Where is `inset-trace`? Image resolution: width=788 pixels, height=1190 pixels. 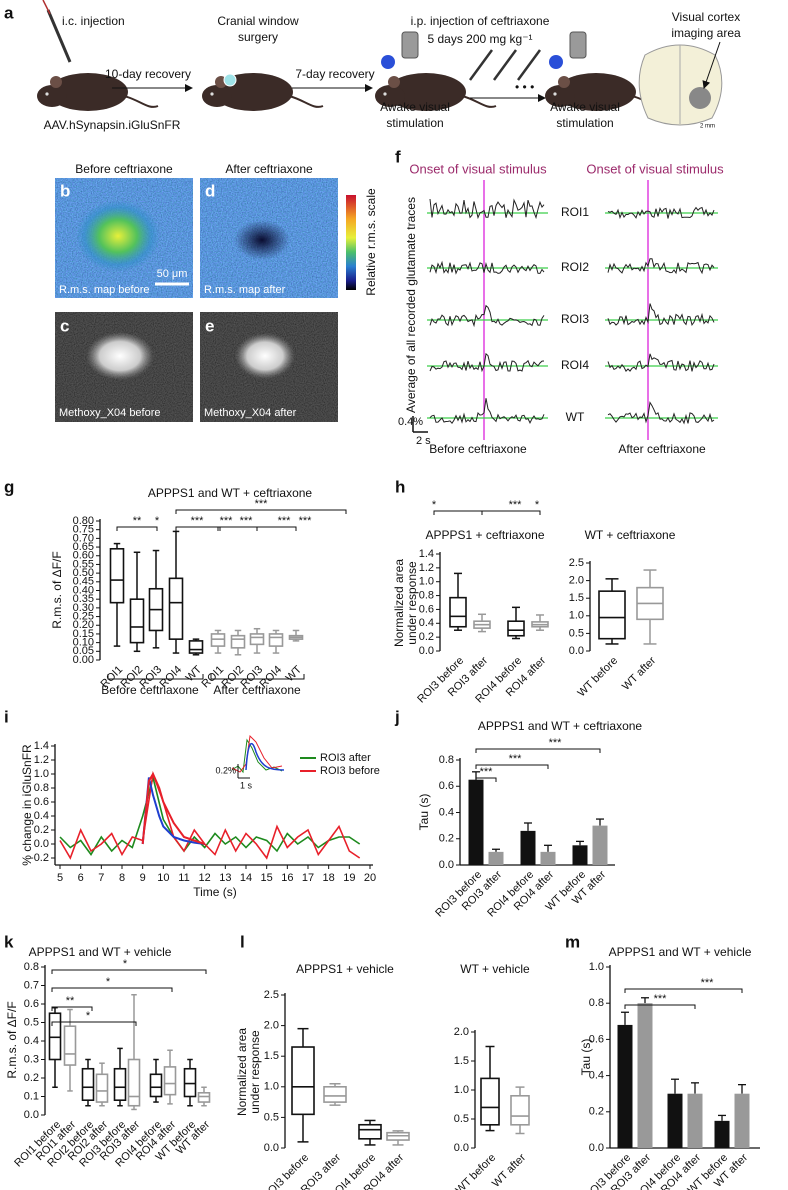 inset-trace is located at coordinates (257, 753).